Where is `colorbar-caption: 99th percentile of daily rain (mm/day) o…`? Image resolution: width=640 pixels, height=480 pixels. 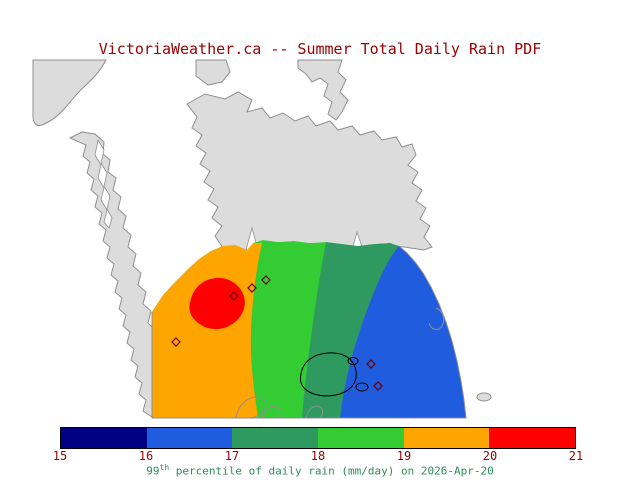 colorbar-caption: 99th percentile of daily rain (mm/day) o… is located at coordinates (320, 469).